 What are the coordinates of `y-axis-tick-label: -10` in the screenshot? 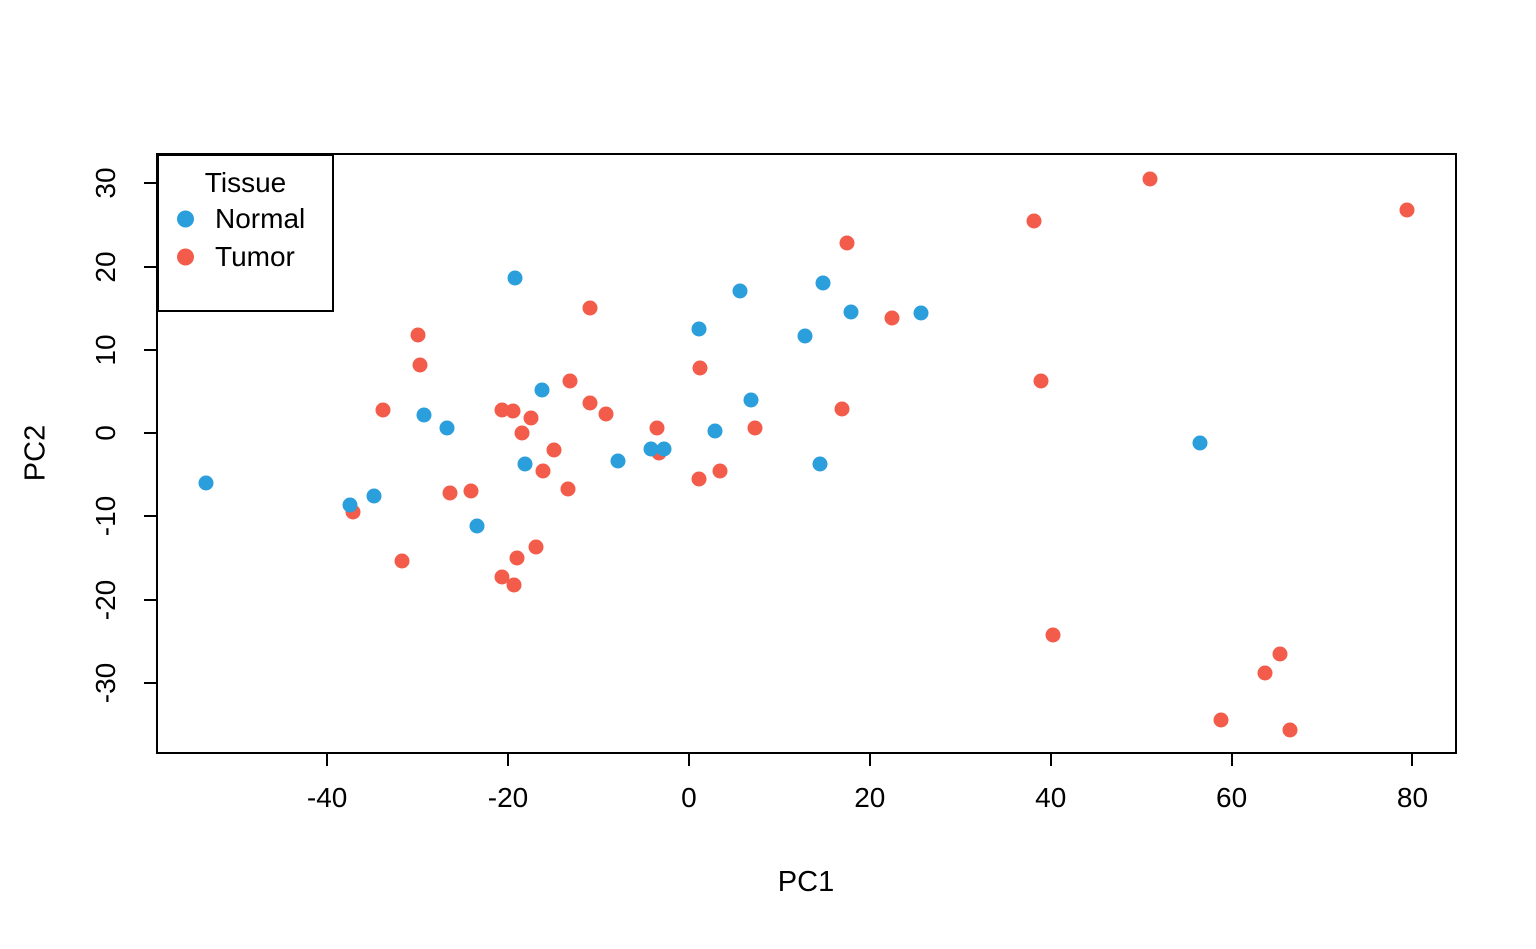 It's located at (105, 516).